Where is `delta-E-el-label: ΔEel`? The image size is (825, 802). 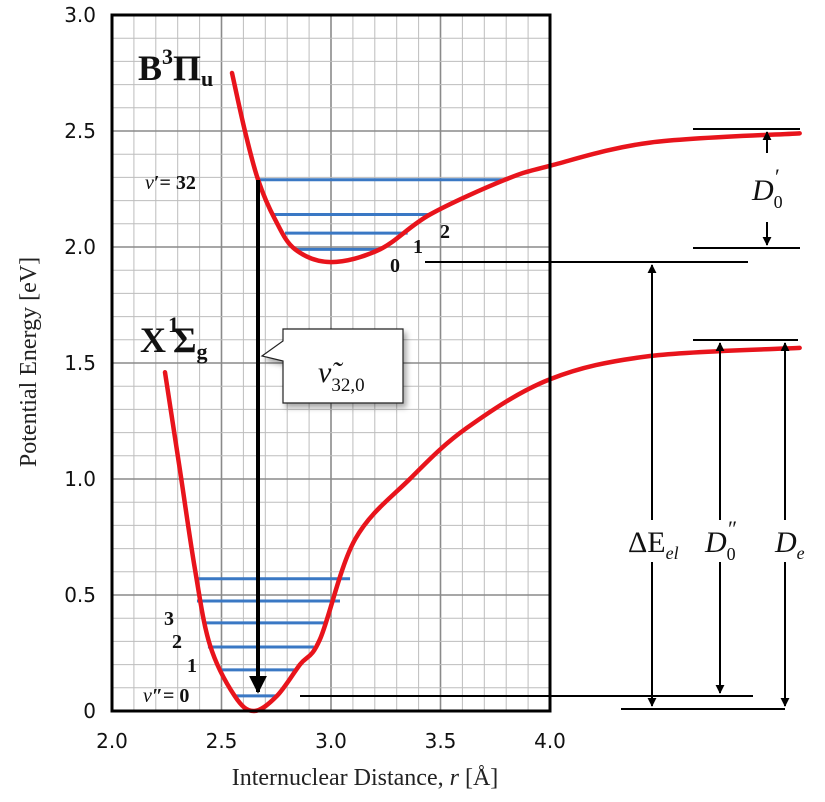 delta-E-el-label: ΔEel is located at coordinates (653, 544).